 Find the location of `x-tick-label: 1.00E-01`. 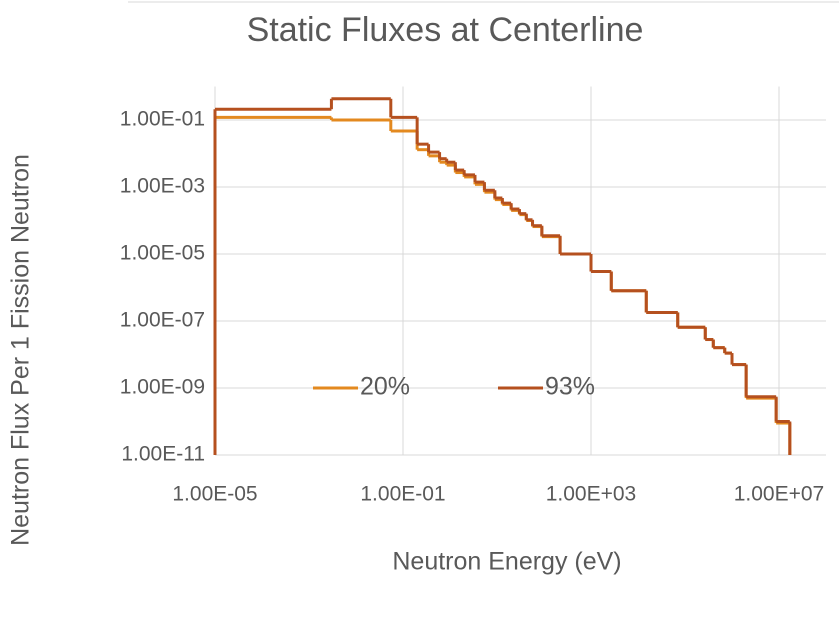

x-tick-label: 1.00E-01 is located at coordinates (402, 494).